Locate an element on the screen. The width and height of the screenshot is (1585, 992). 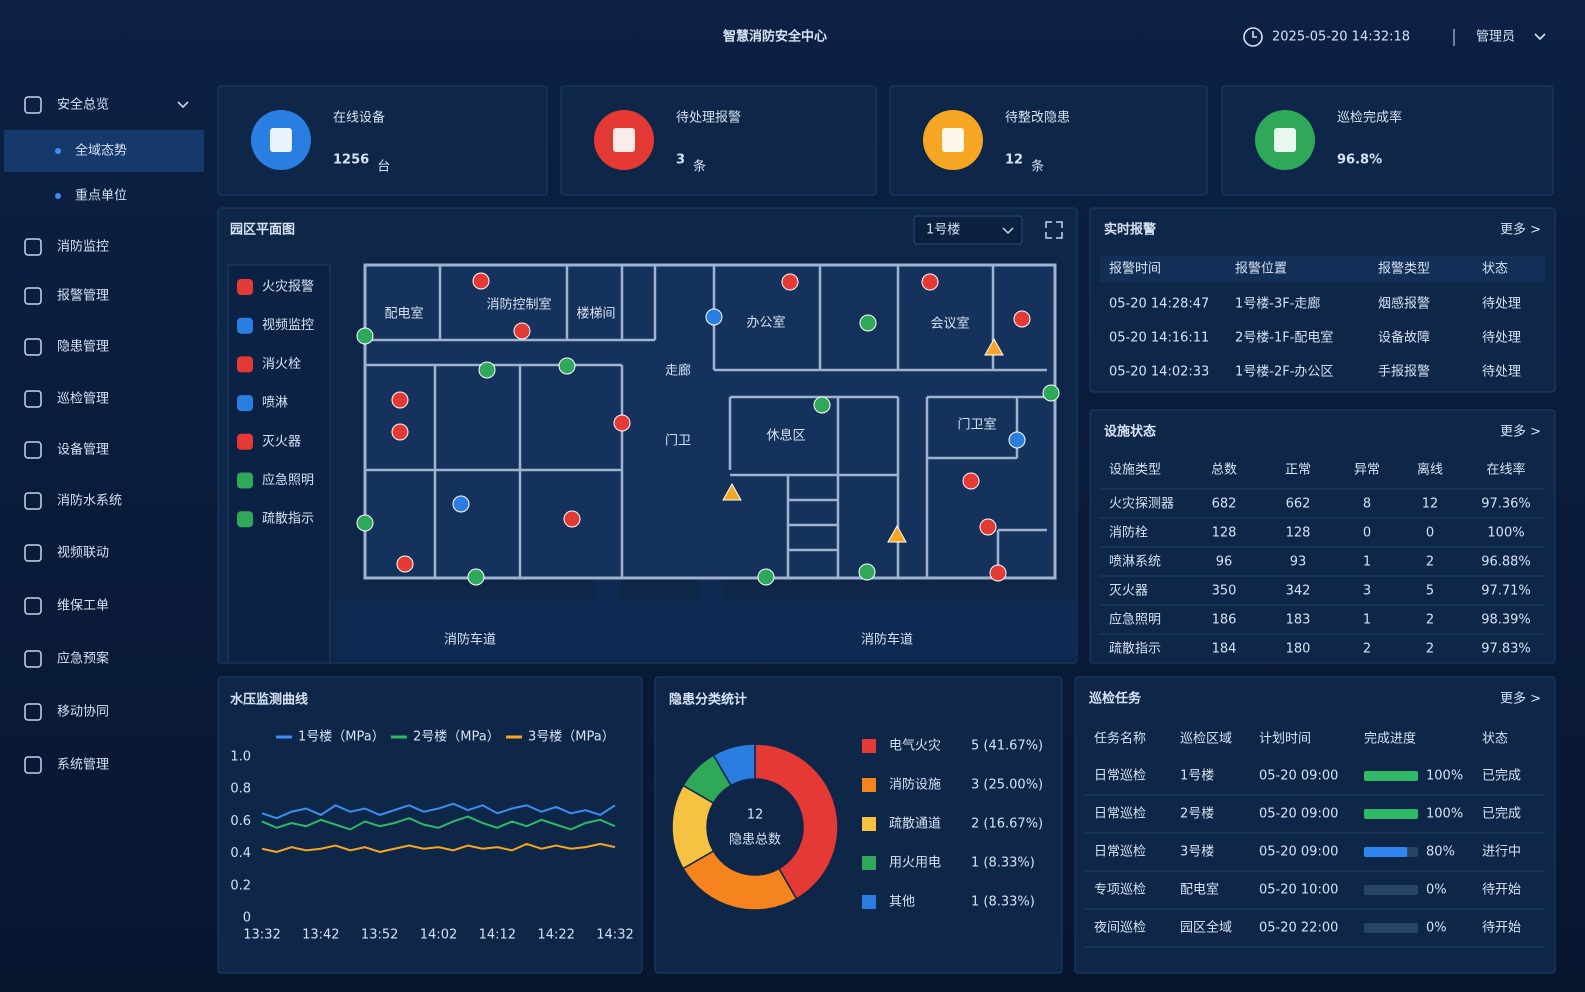
y-tick-label: 0.4 is located at coordinates (240, 853).